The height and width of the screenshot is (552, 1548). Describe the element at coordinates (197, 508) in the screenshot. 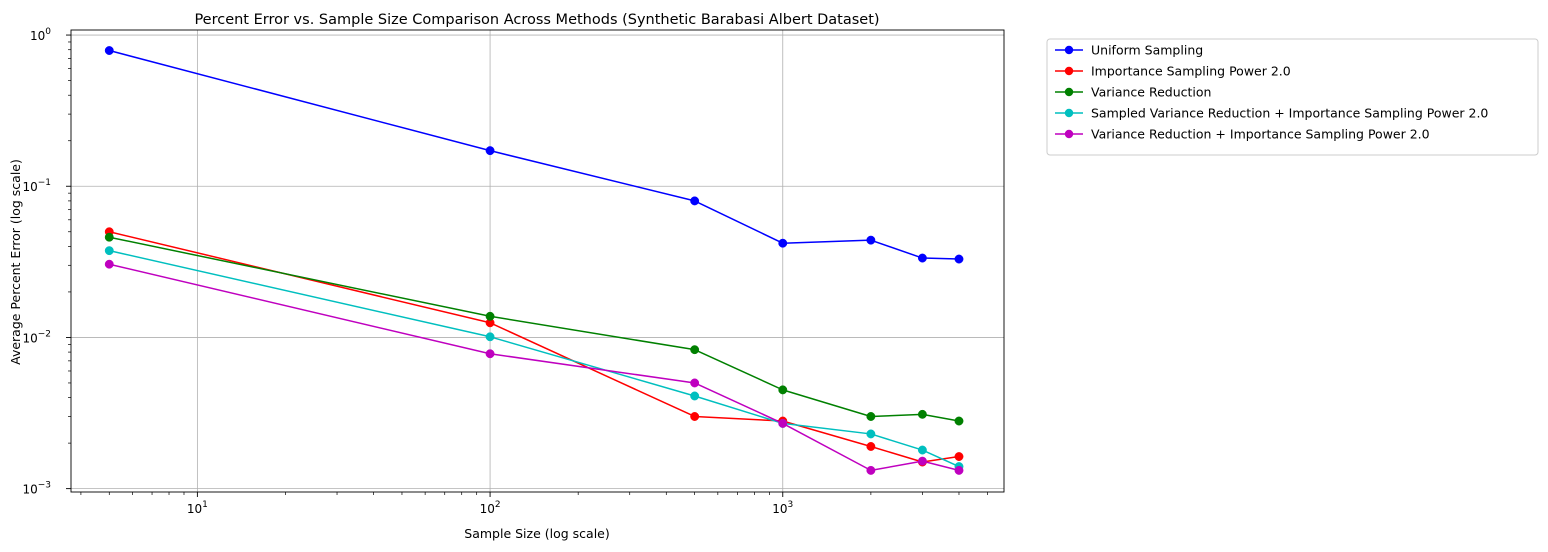

I see `x-tick-label: 10¹` at that location.